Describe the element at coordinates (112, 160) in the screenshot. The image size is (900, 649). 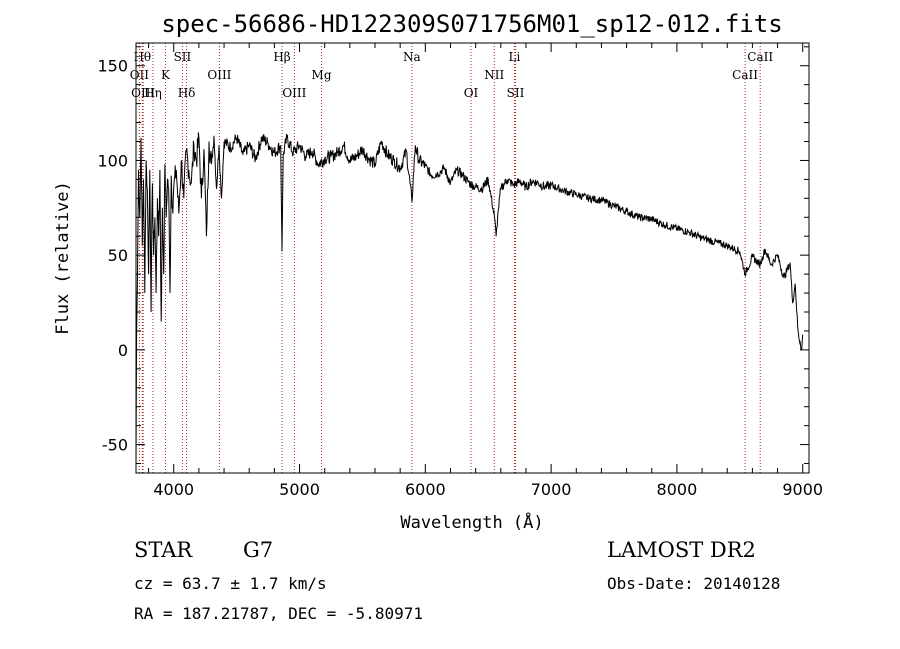
I see `y-tick-label: 100` at that location.